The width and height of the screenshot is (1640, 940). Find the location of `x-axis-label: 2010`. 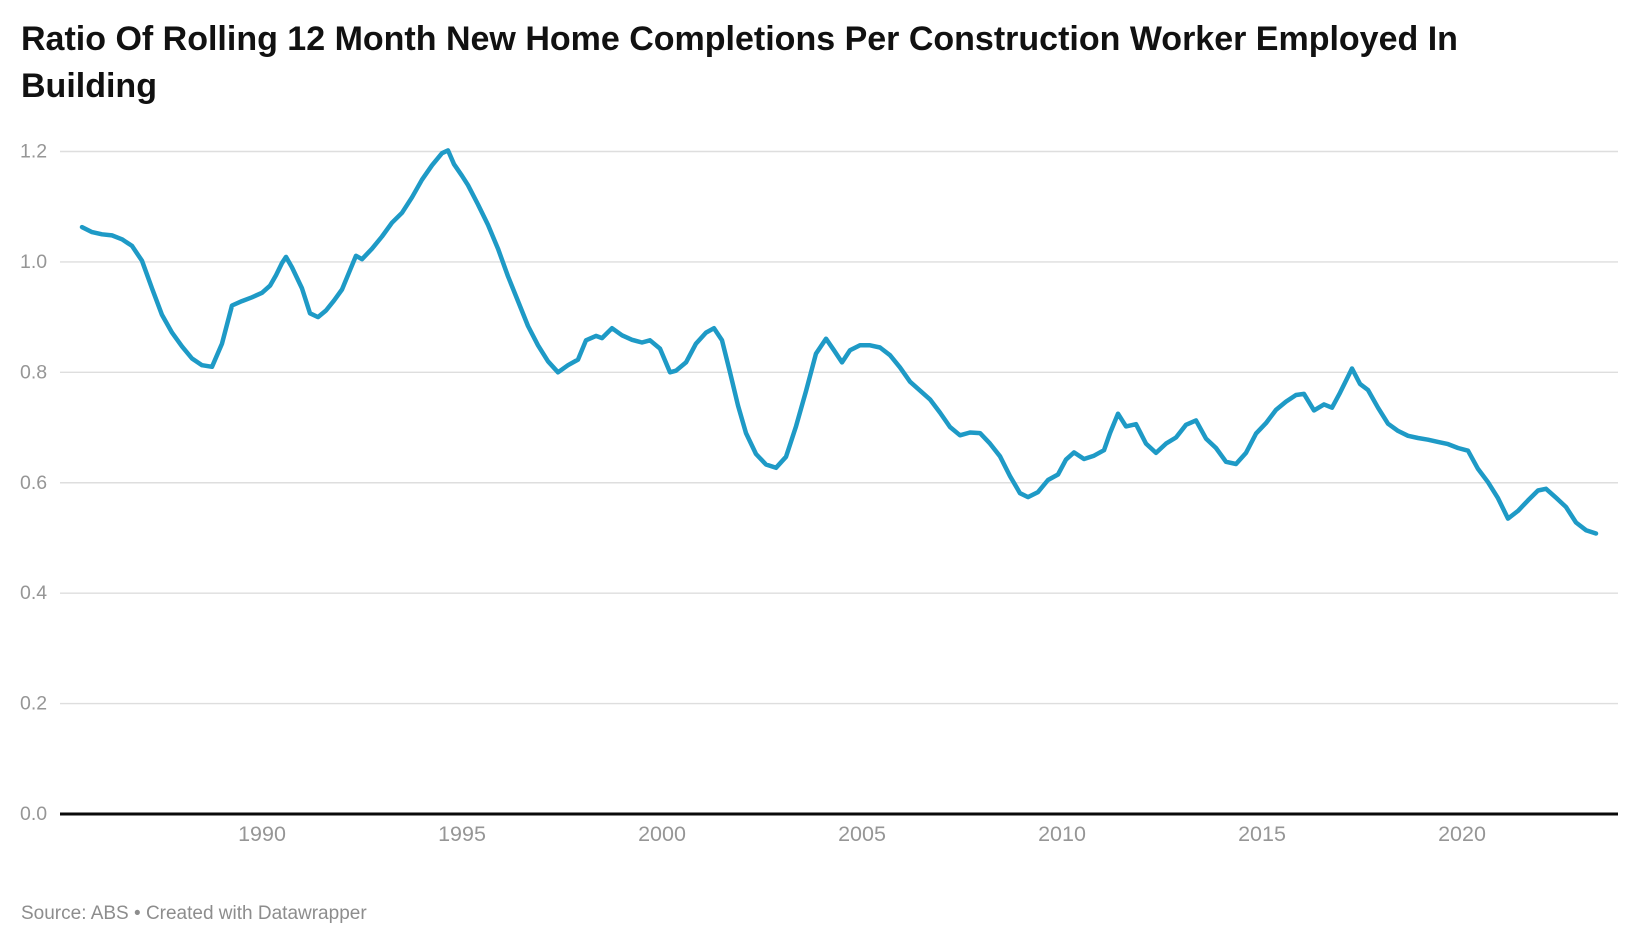

x-axis-label: 2010 is located at coordinates (1062, 834).